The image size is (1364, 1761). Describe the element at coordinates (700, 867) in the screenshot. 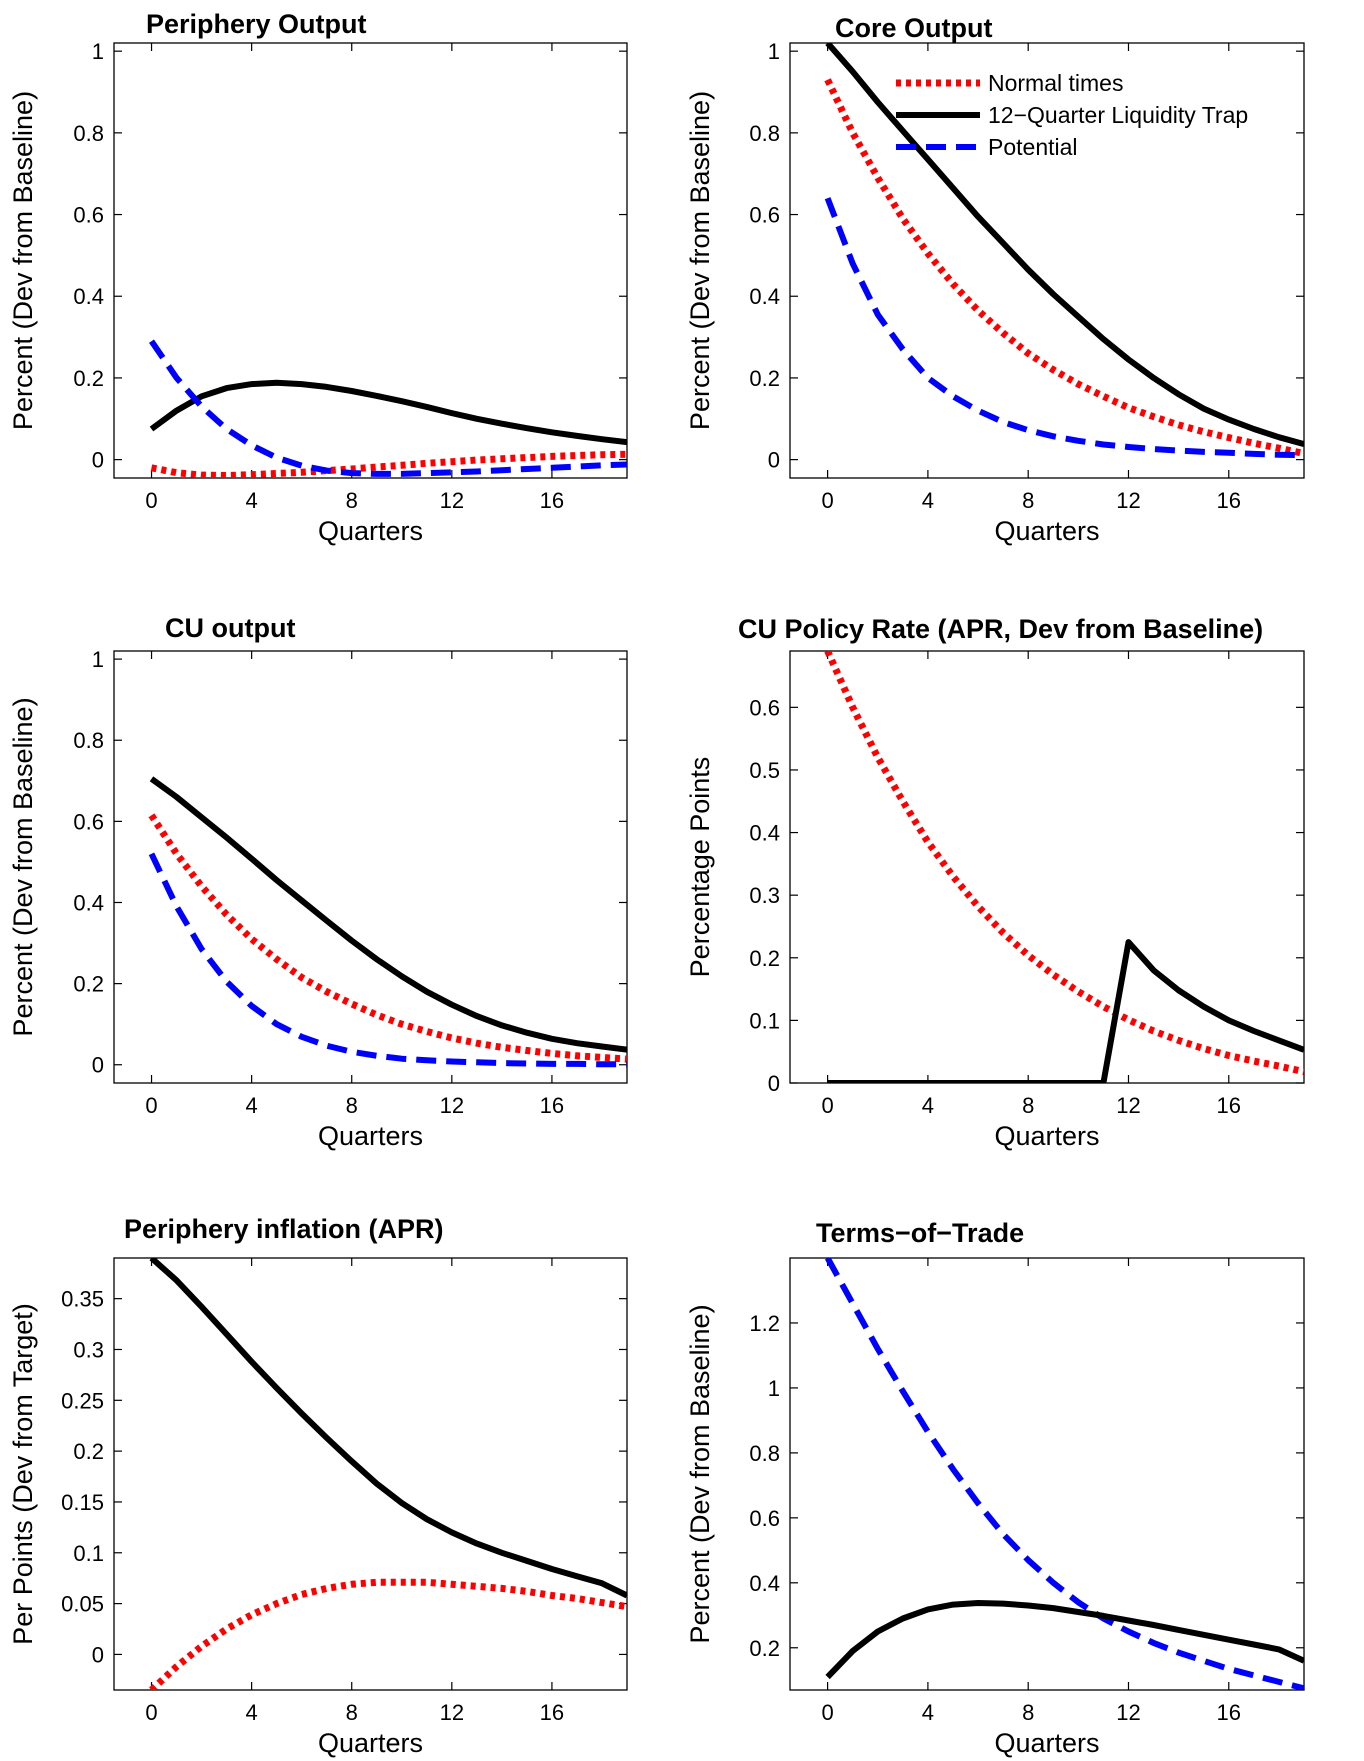

I see `y-axis-label: Percentage Points` at that location.